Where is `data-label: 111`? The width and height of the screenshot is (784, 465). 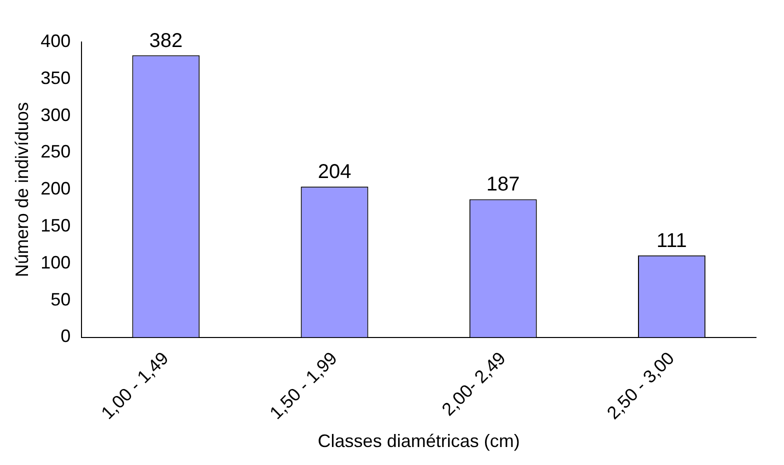 data-label: 111 is located at coordinates (671, 241).